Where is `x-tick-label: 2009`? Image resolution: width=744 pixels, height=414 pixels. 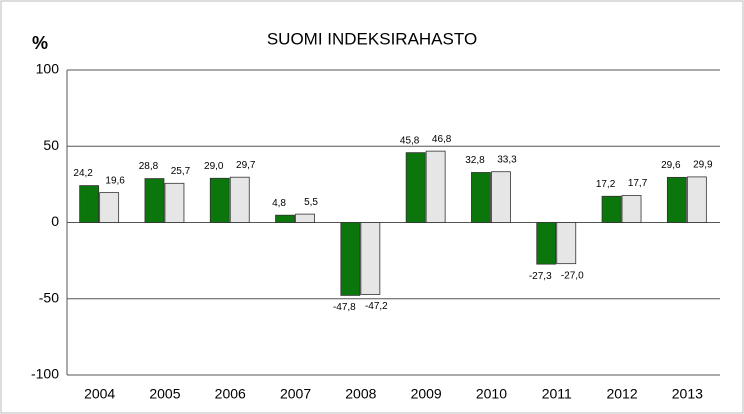 x-tick-label: 2009 is located at coordinates (426, 394).